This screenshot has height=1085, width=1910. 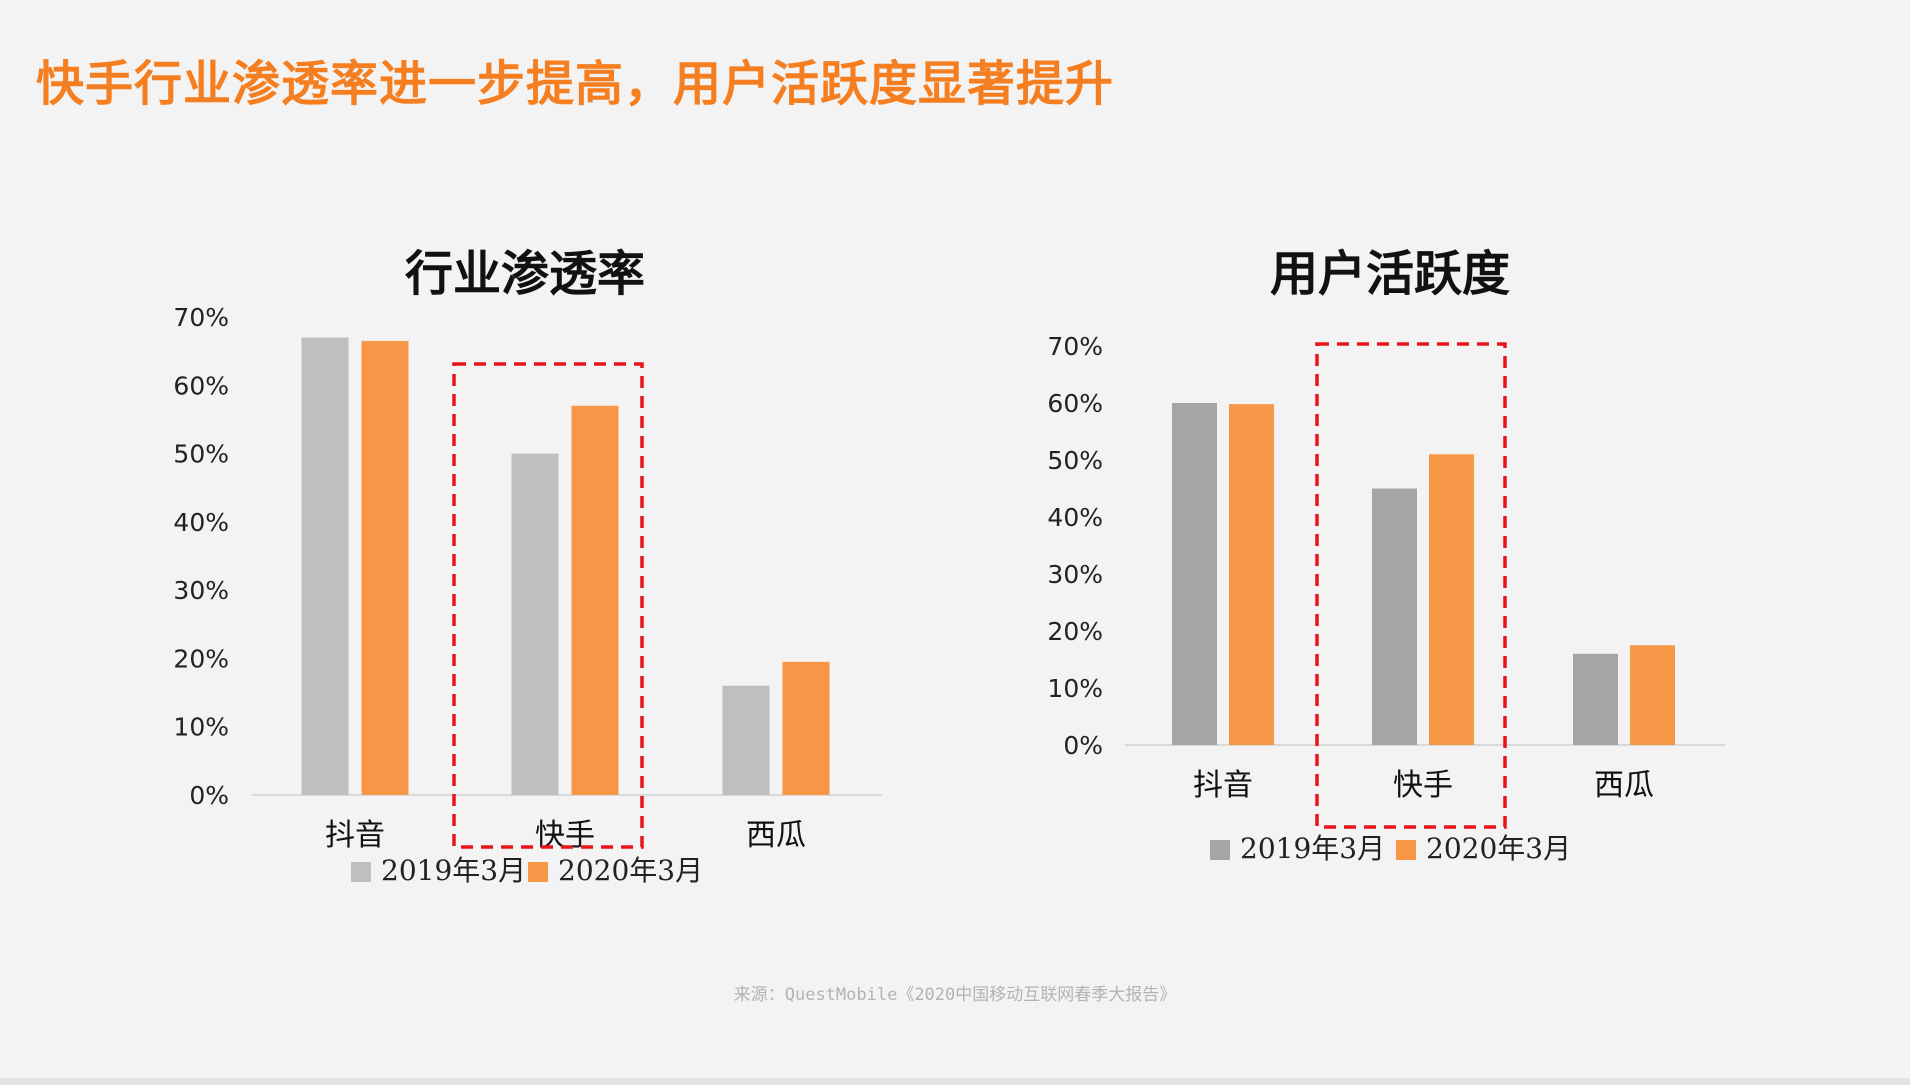 What do you see at coordinates (575, 84) in the screenshot?
I see `page-title: 快手行业渗透率进一步提高，用户活跃度显著提升` at bounding box center [575, 84].